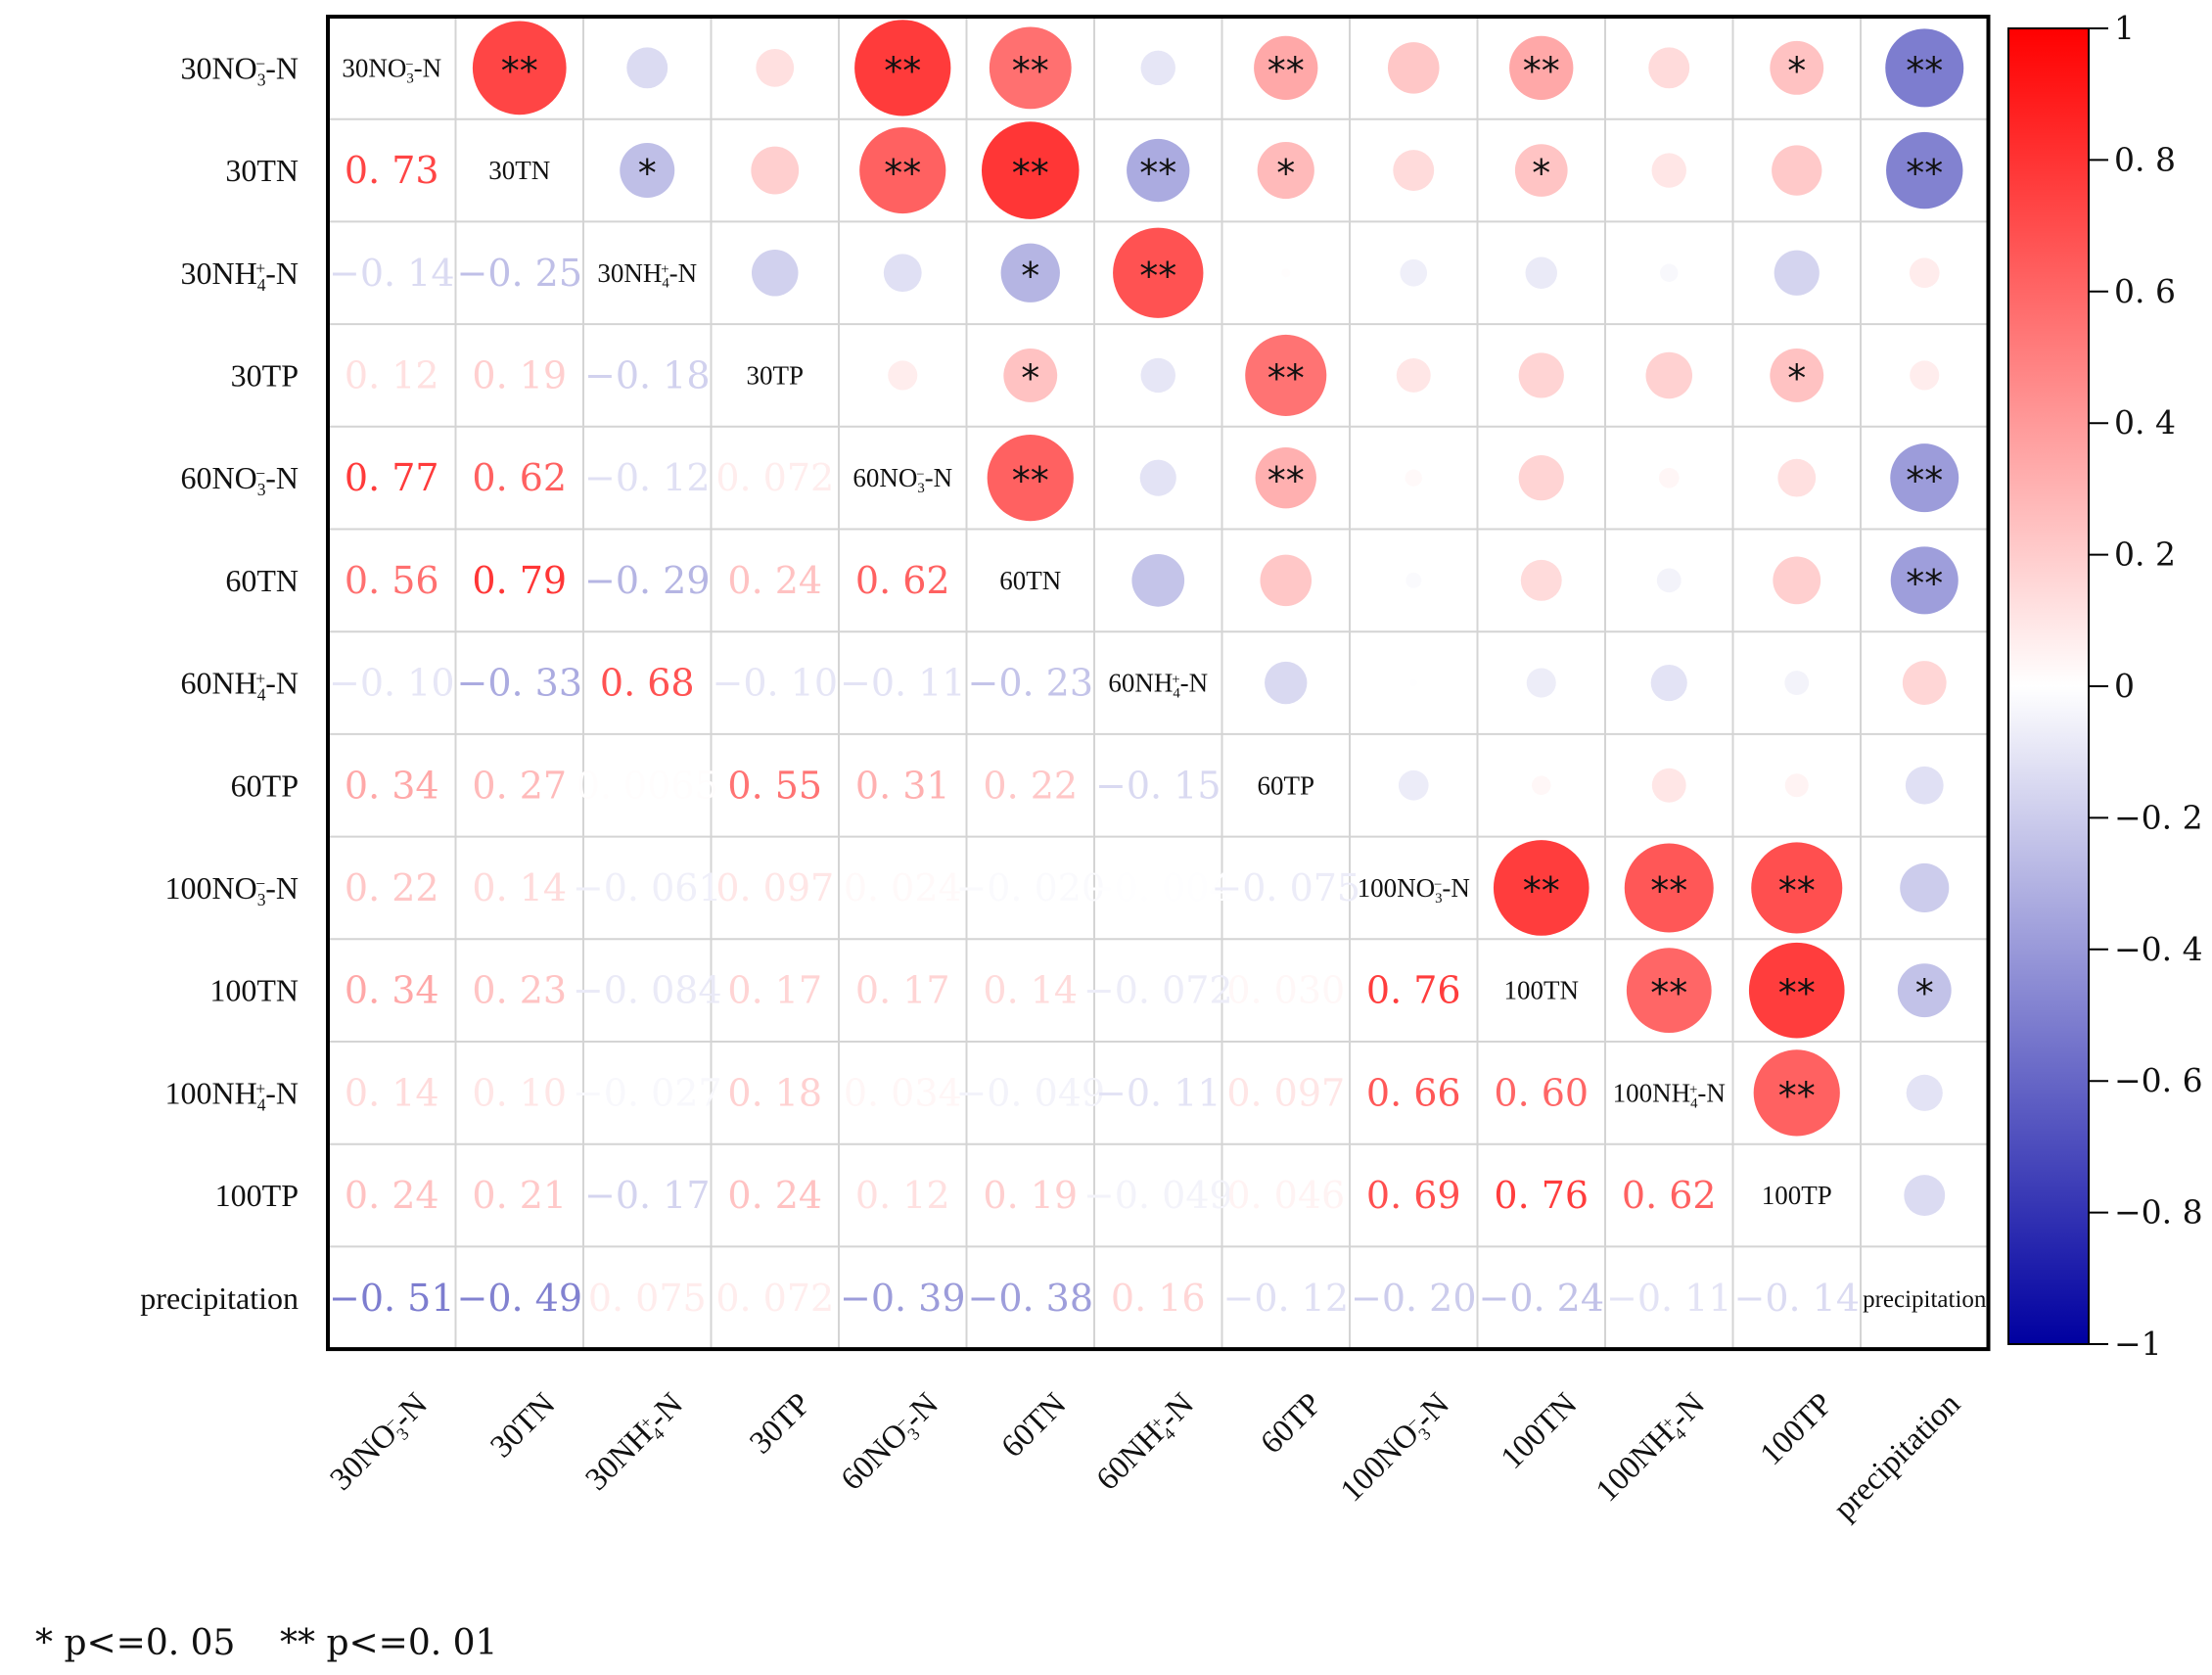 The height and width of the screenshot is (1675, 2212). I want to click on correlation-value: 0. 19, so click(1030, 1196).